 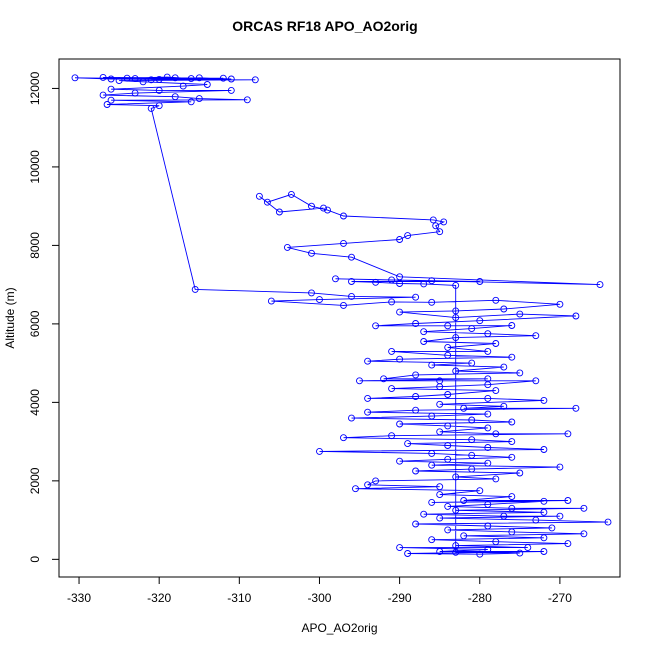 I want to click on x-axis: -330 -320 -310 -300 -290 -280 -270, so click(x=319, y=590).